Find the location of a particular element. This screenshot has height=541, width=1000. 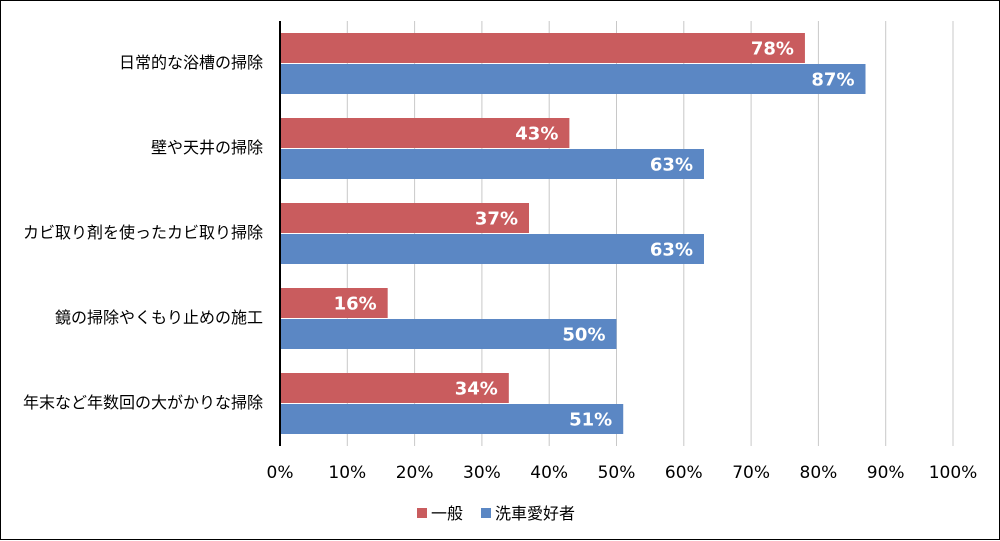

bar-value-label: 16% is located at coordinates (355, 304).